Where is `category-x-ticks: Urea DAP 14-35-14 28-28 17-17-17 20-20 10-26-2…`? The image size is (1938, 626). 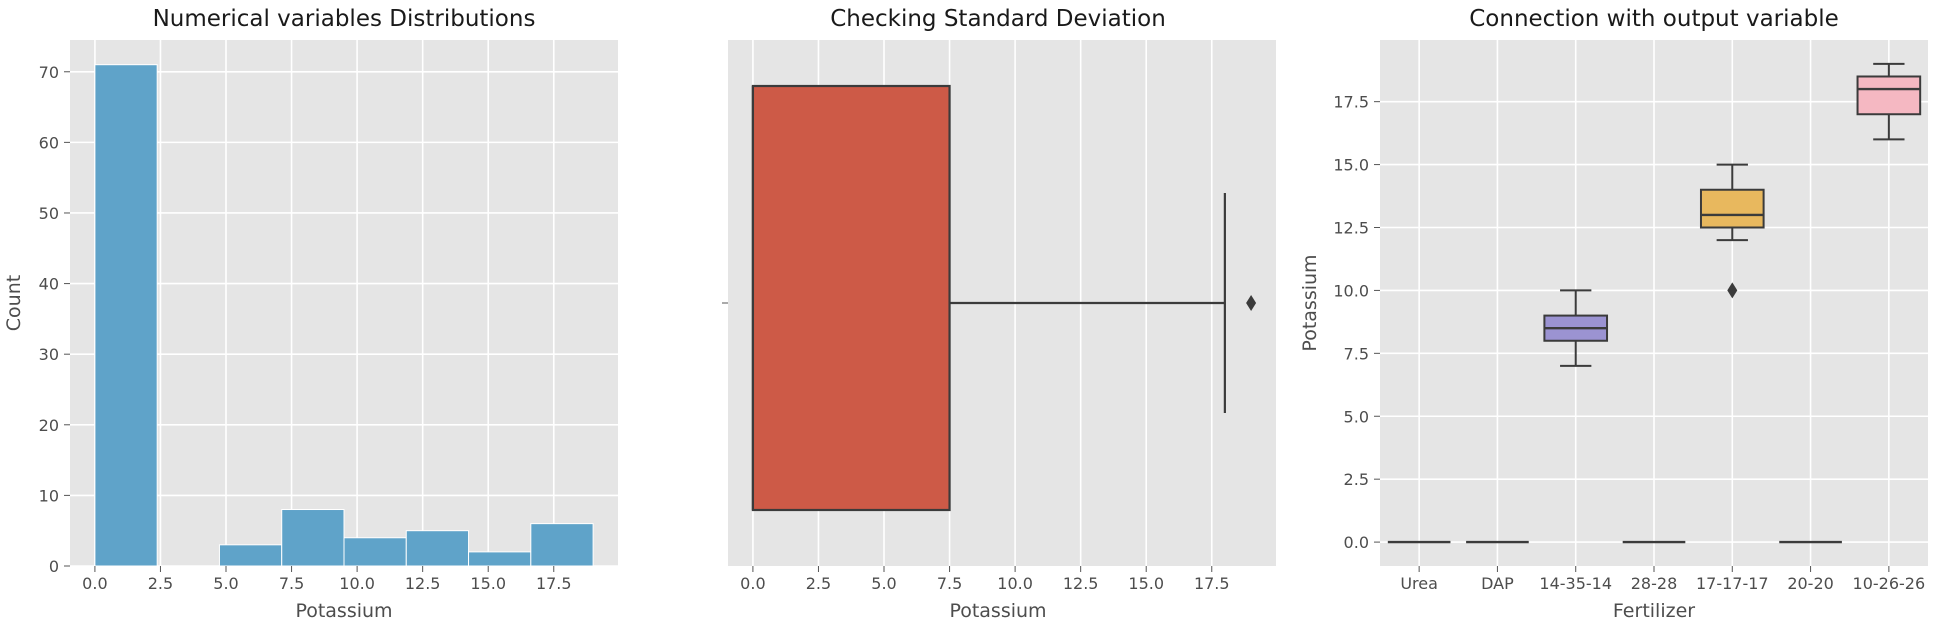
category-x-ticks: Urea DAP 14-35-14 28-28 17-17-17 20-20 10-26-2… is located at coordinates (1662, 579).